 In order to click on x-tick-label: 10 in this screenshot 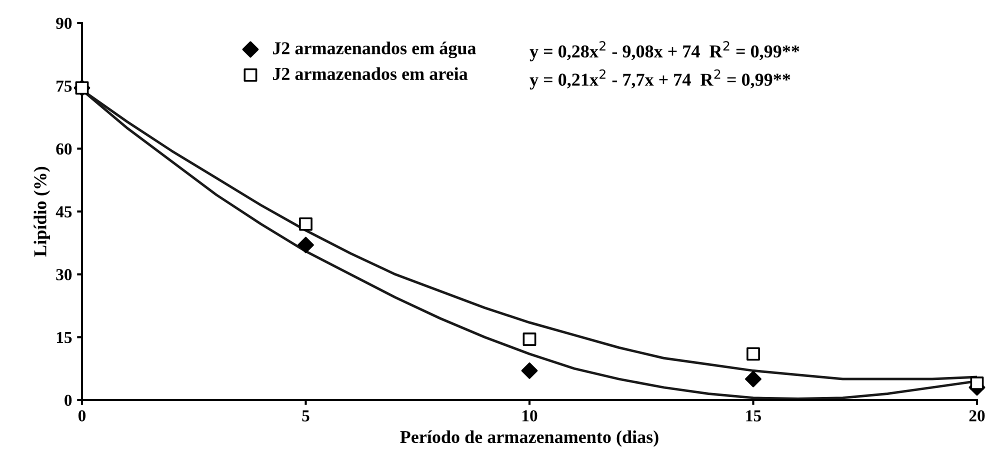, I will do `click(530, 416)`.